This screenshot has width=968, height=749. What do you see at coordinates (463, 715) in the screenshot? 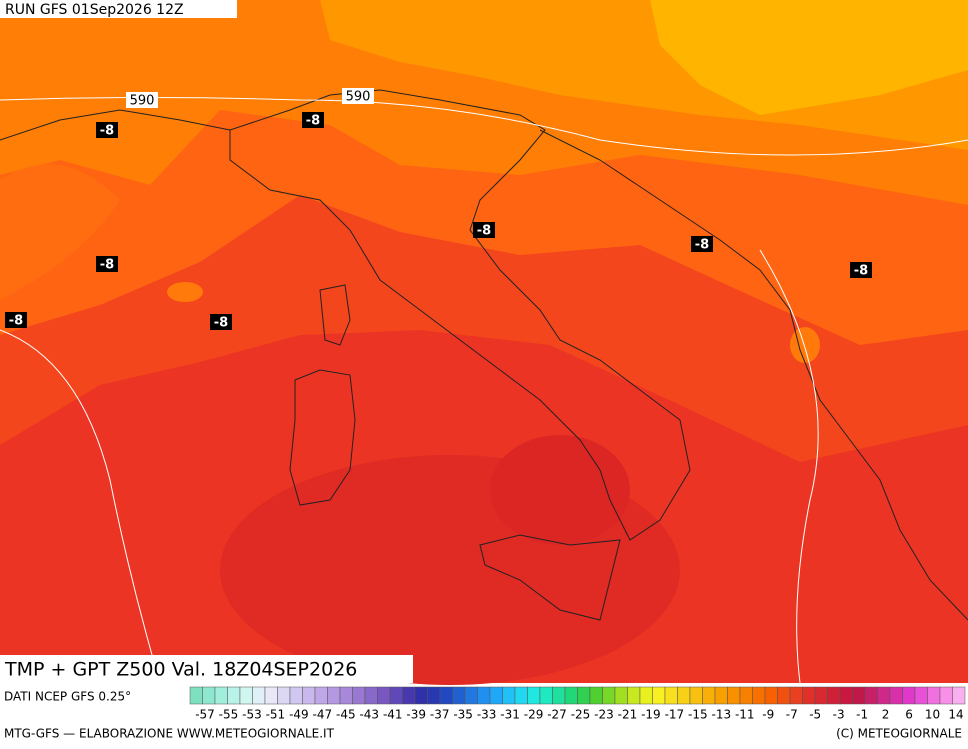
I see `colorbar-label: -35` at bounding box center [463, 715].